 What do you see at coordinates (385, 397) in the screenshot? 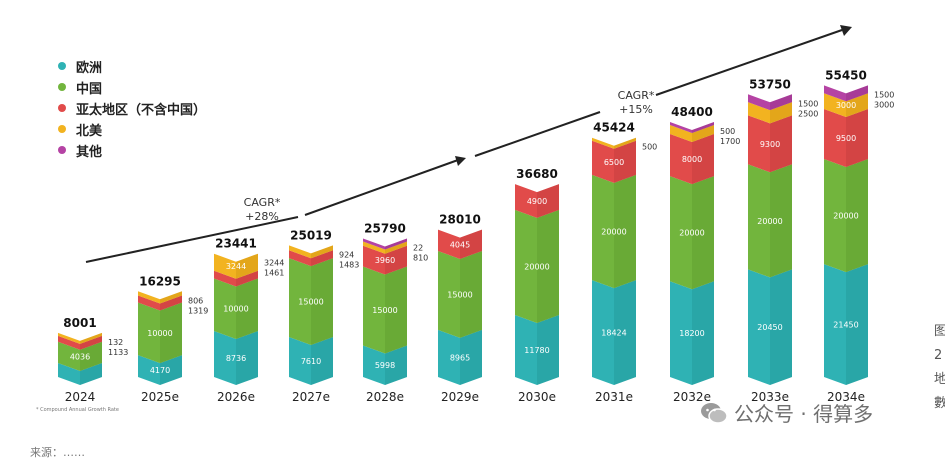
I see `x-tick-label: 2028e` at bounding box center [385, 397].